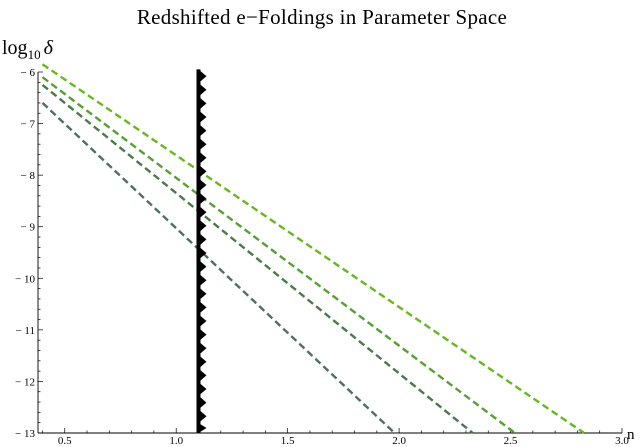 Image resolution: width=644 pixels, height=447 pixels. Describe the element at coordinates (65, 441) in the screenshot. I see `x-tick-label: 0.5` at that location.